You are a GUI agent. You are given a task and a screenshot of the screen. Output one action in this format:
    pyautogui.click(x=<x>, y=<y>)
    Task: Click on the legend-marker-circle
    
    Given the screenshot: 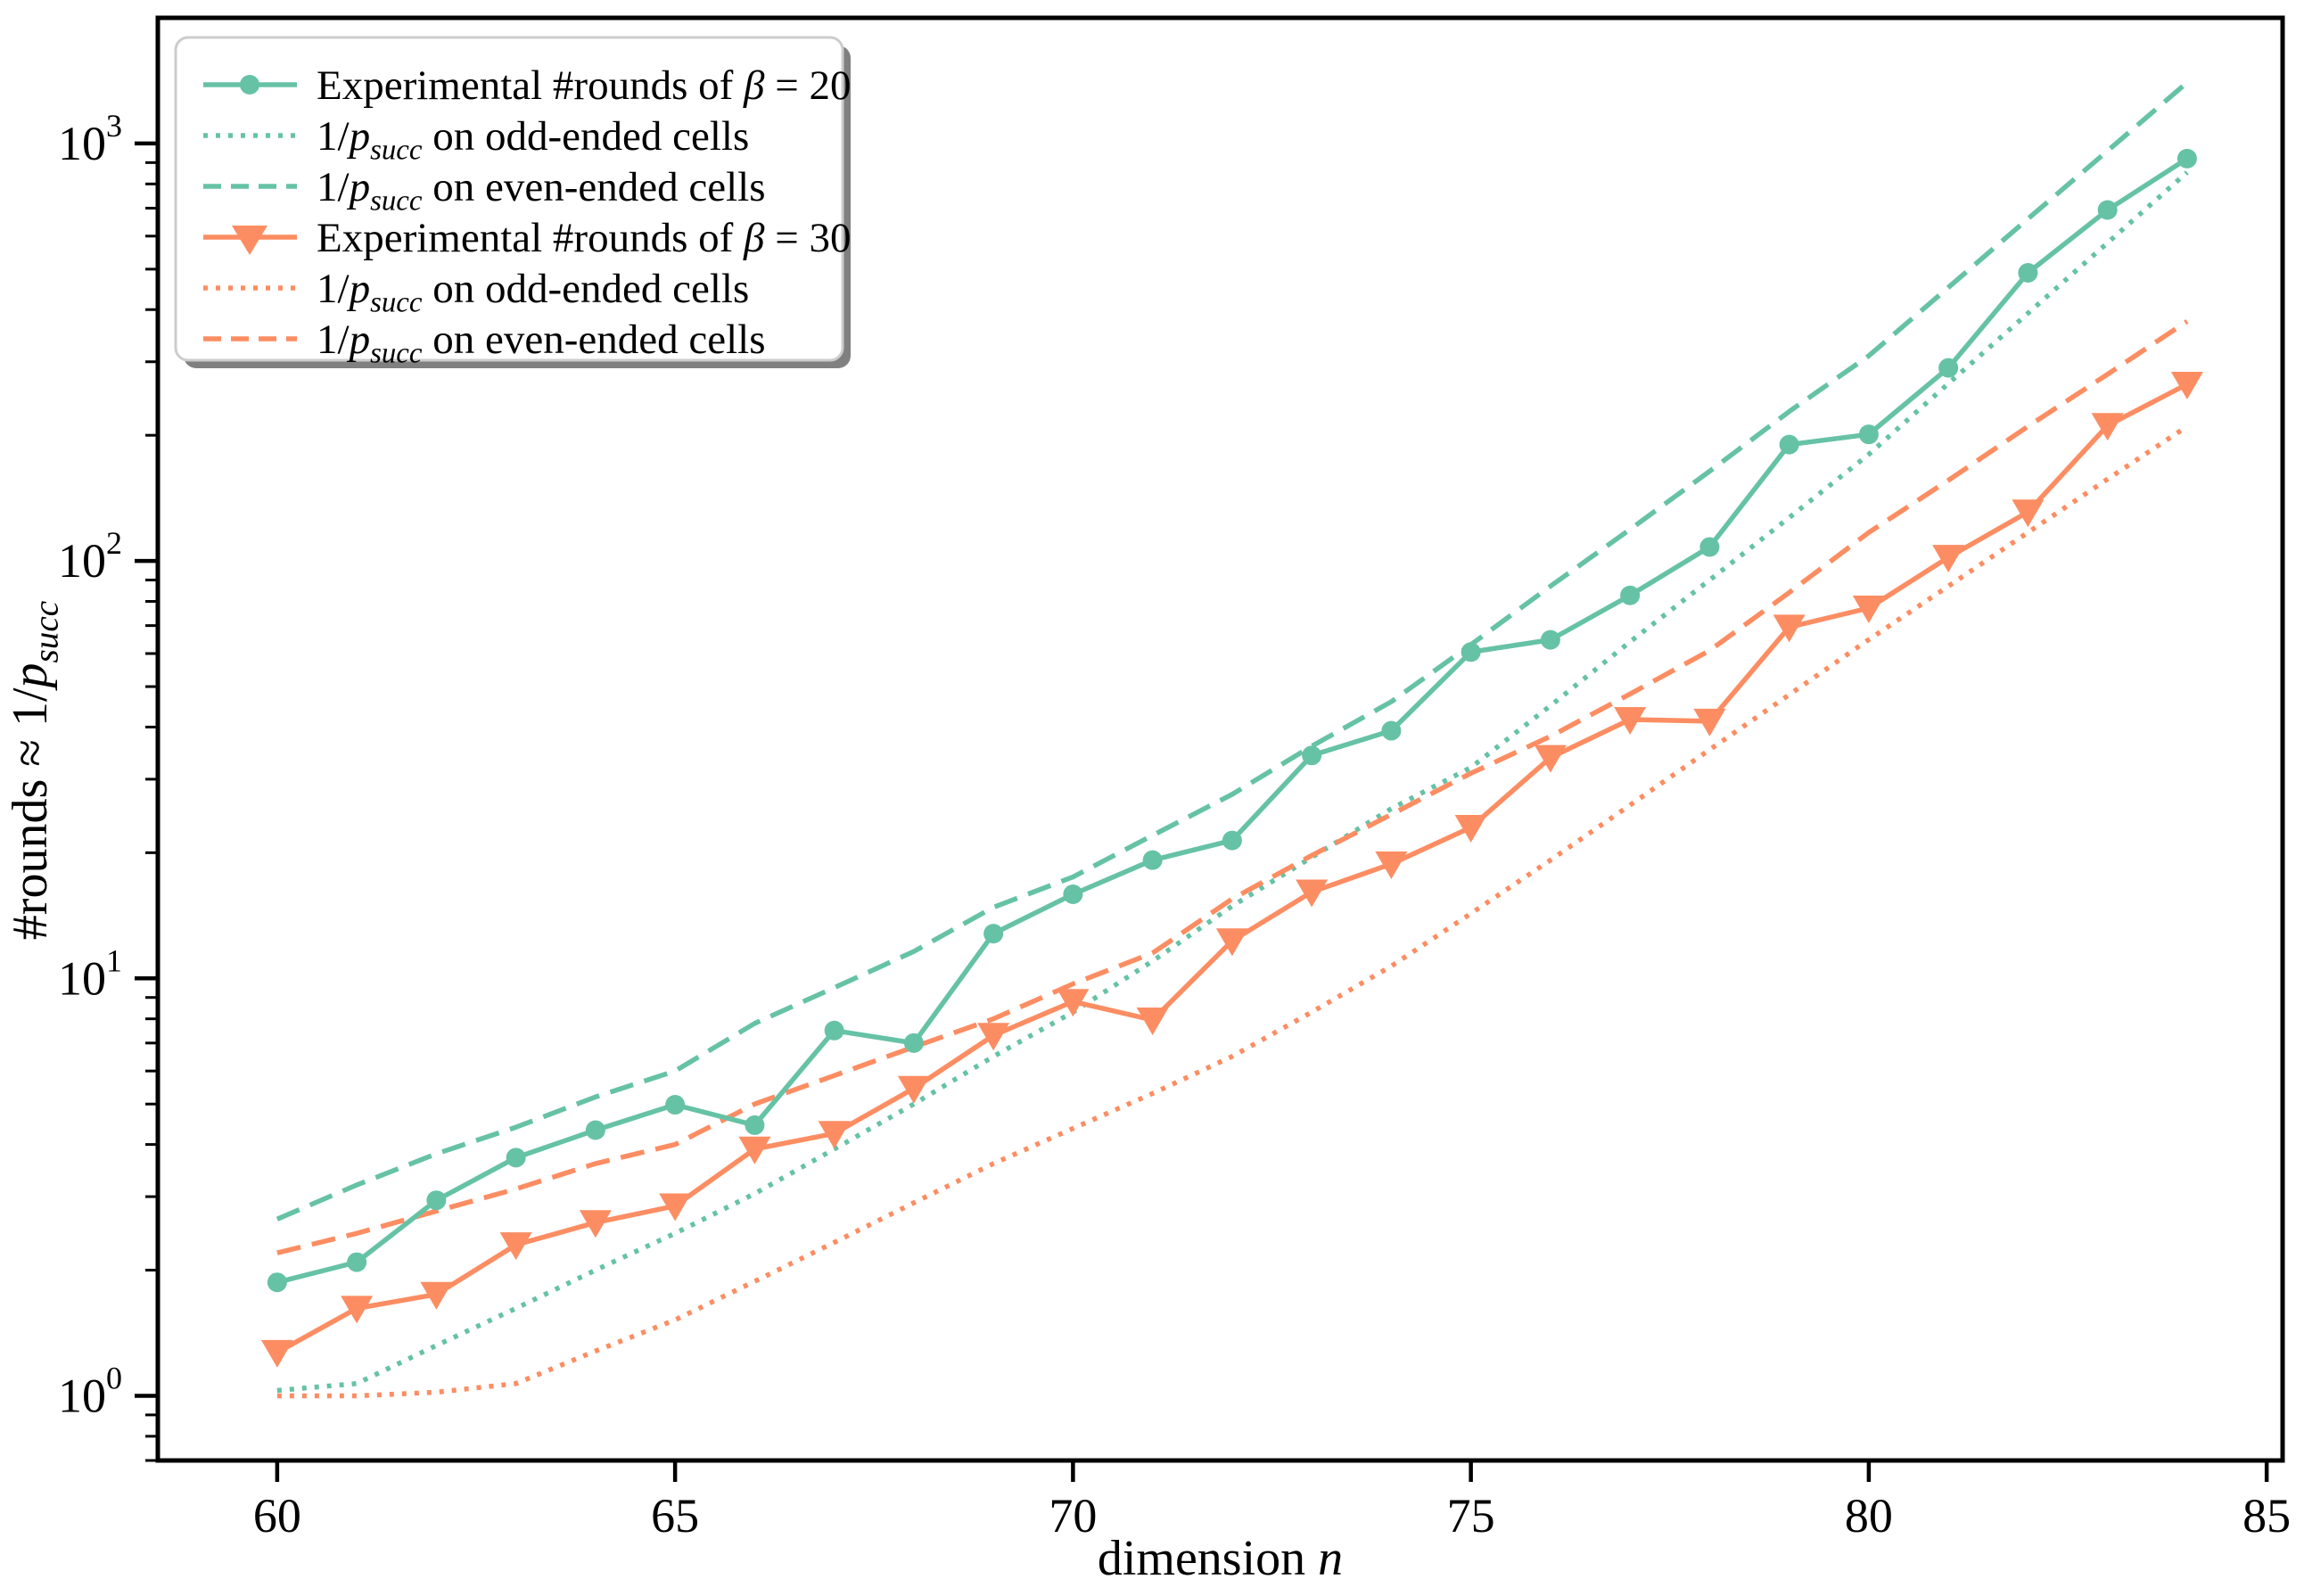 What is the action you would take?
    pyautogui.click(x=249, y=85)
    